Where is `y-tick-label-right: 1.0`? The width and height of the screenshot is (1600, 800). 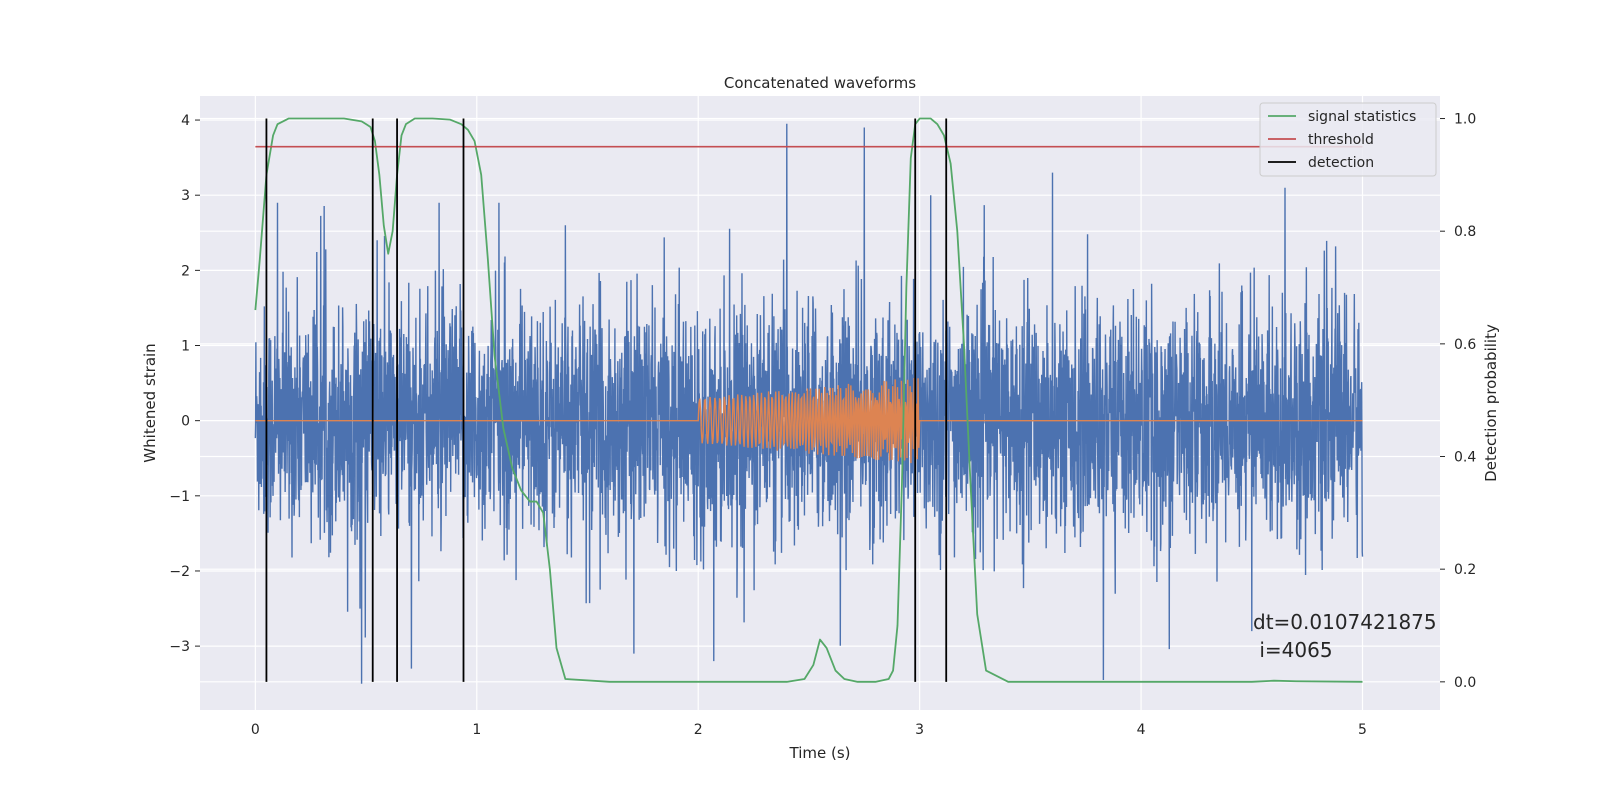
y-tick-label-right: 1.0 is located at coordinates (1465, 120).